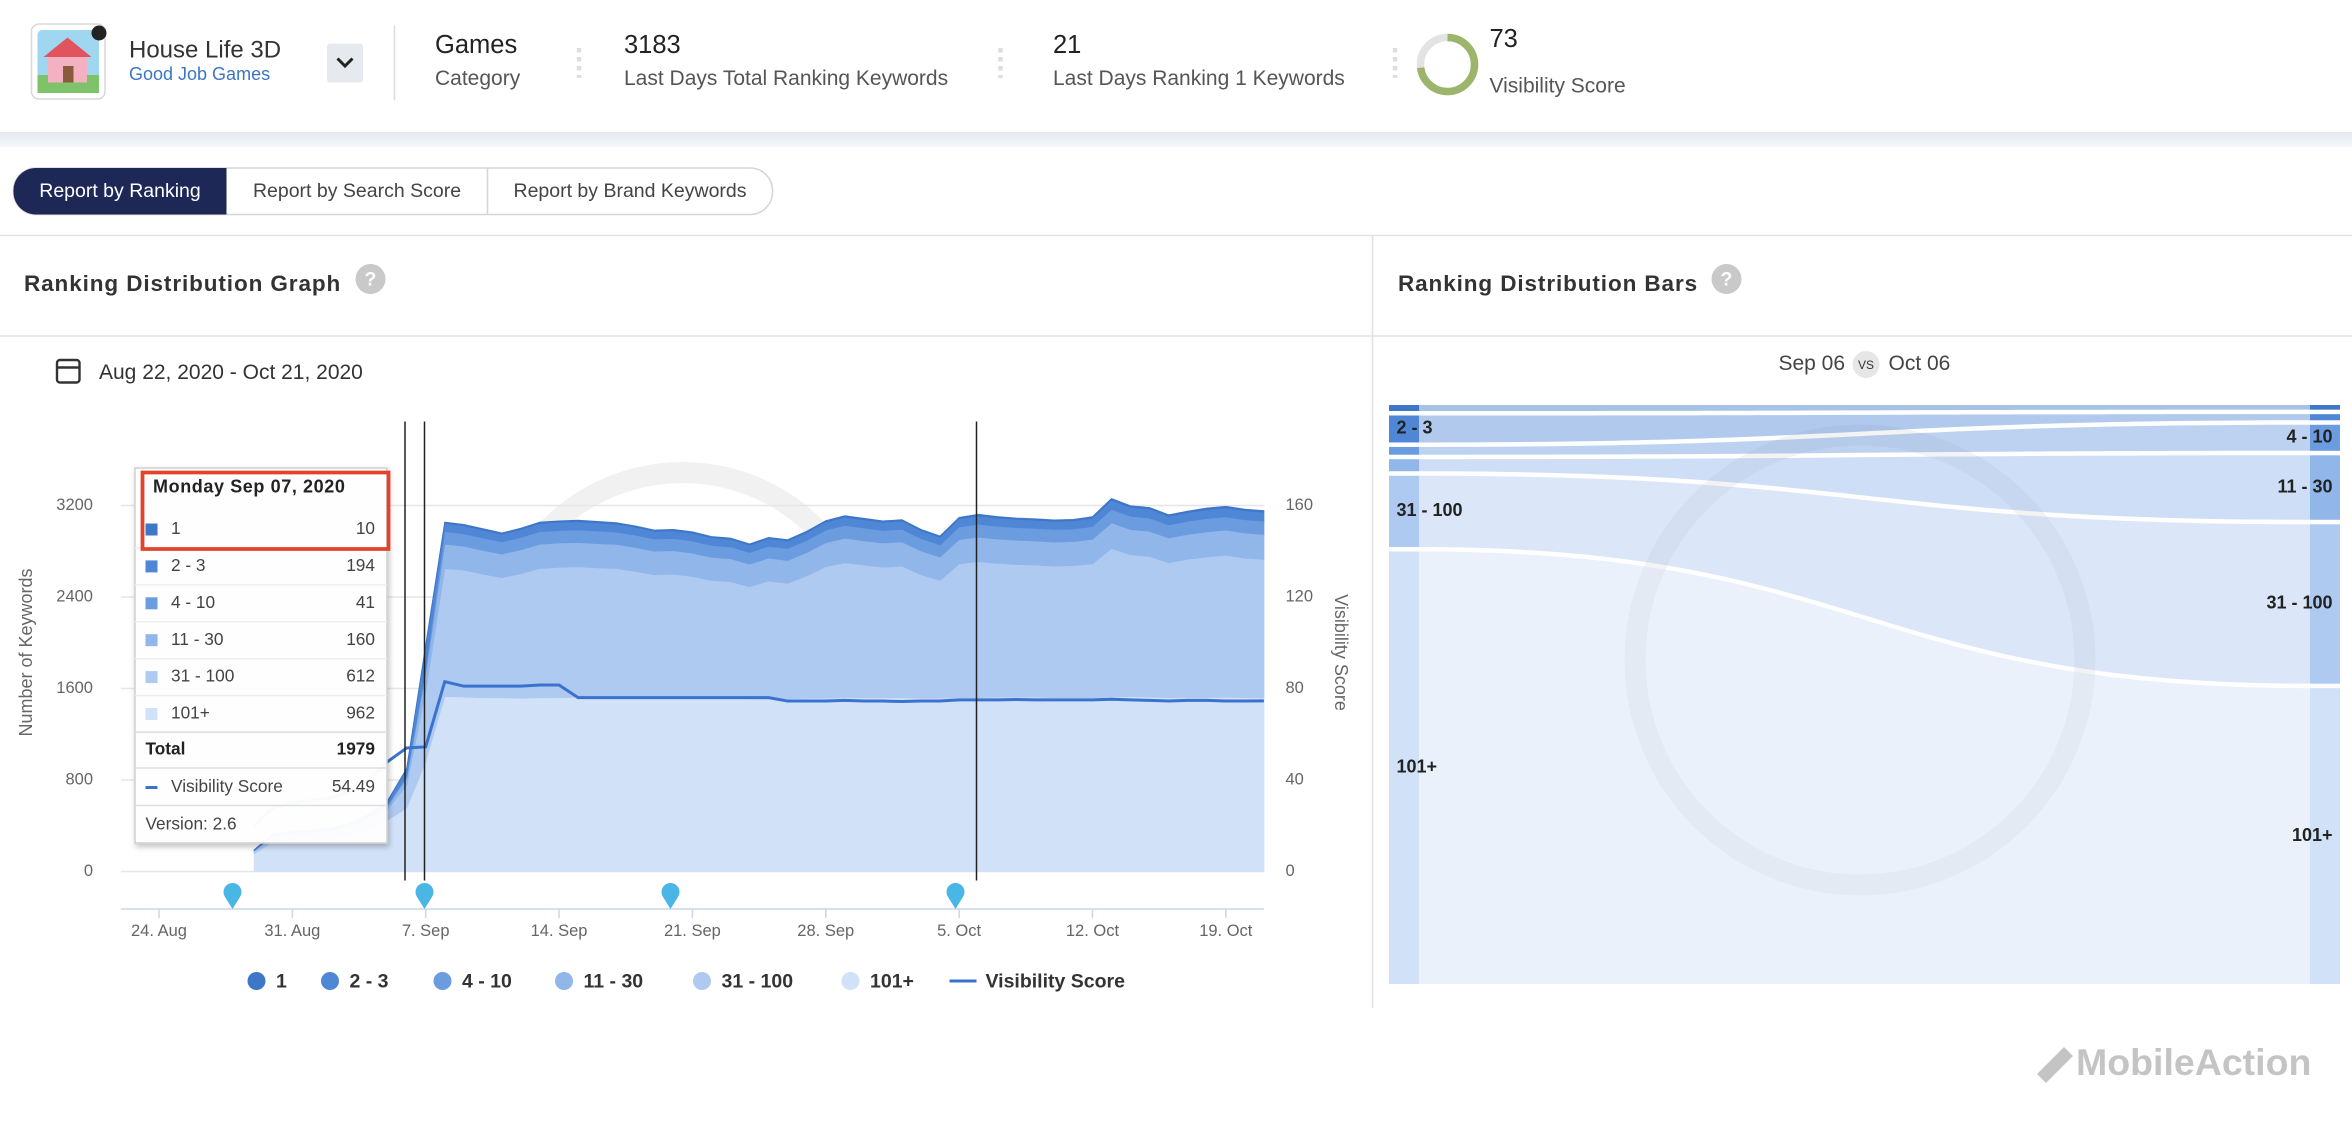 The width and height of the screenshot is (2352, 1128). I want to click on tooltip-label: 101+, so click(190, 713).